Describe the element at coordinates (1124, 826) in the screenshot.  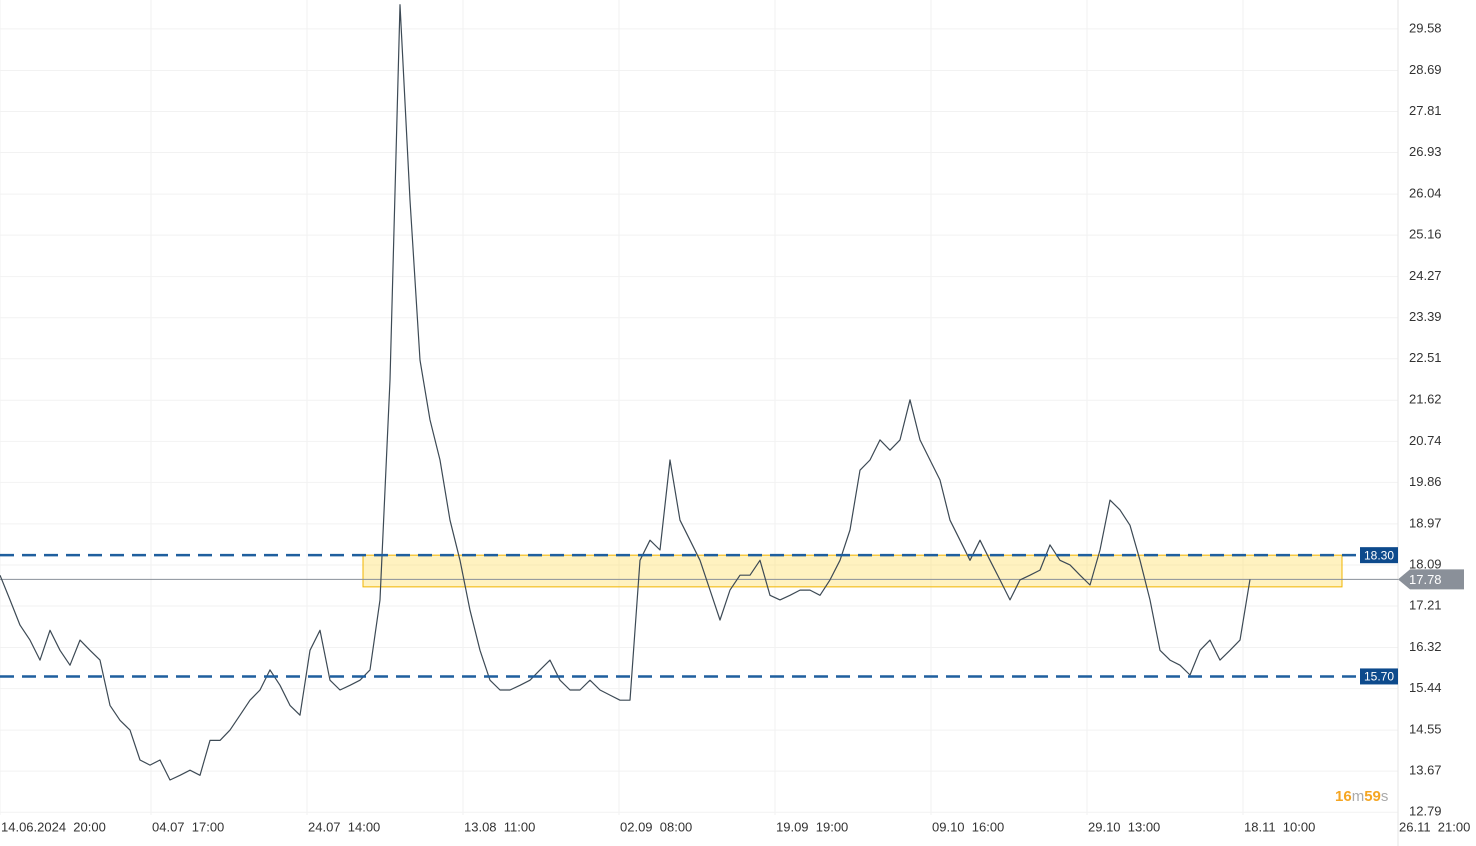
I see `x-tick-label: 29.10 13:00` at that location.